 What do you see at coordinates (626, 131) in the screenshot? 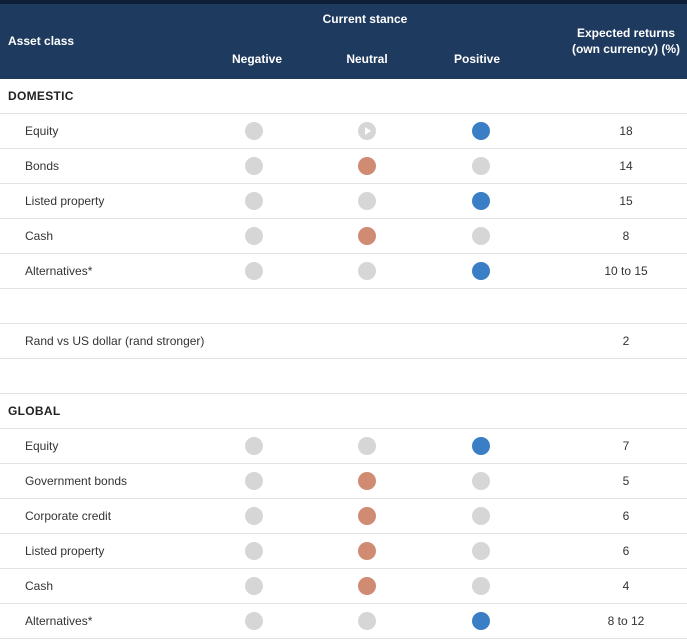
I see `row-return: 18` at bounding box center [626, 131].